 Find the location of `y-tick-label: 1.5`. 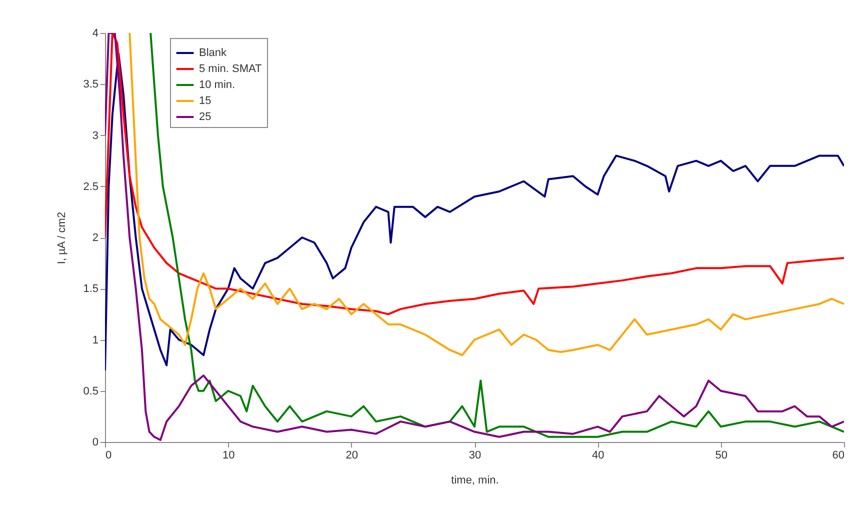

y-tick-label: 1.5 is located at coordinates (90, 289).